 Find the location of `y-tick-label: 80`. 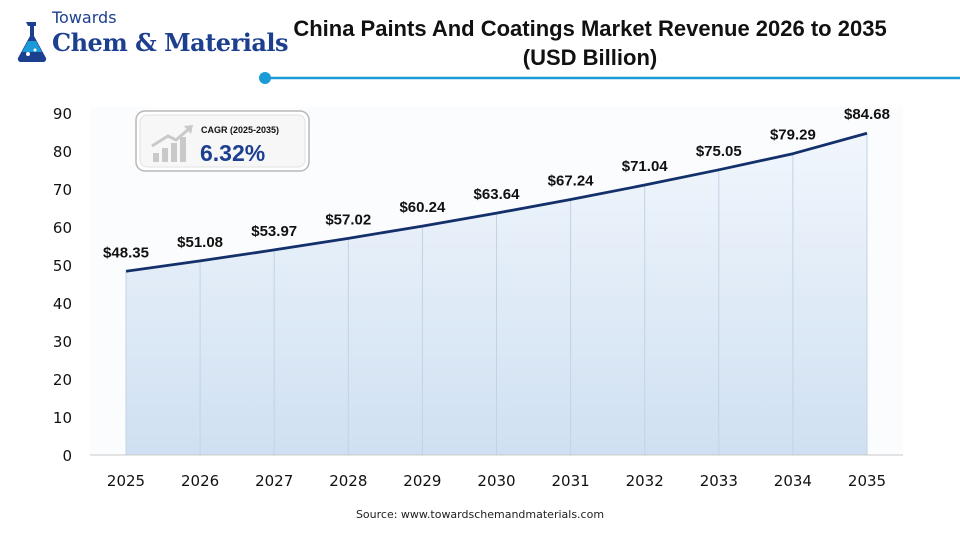

y-tick-label: 80 is located at coordinates (62, 152).